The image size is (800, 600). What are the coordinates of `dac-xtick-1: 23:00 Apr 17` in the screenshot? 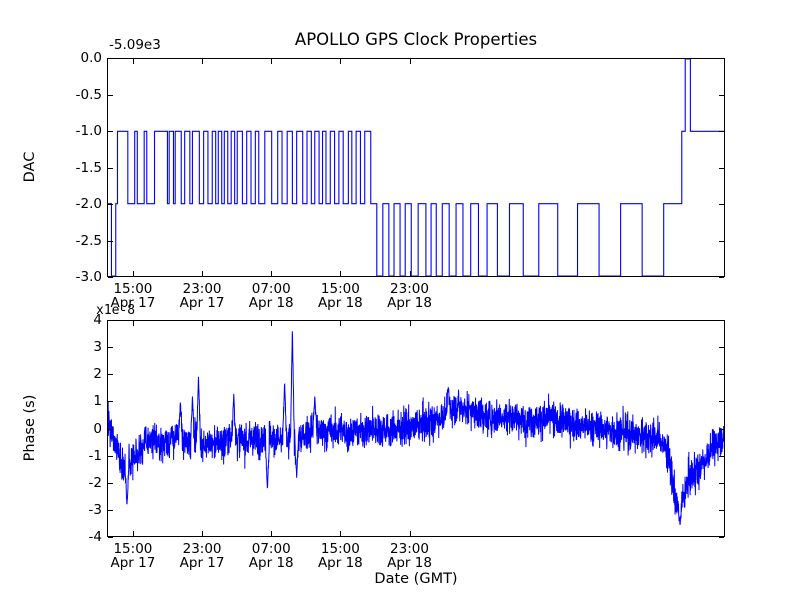 It's located at (202, 296).